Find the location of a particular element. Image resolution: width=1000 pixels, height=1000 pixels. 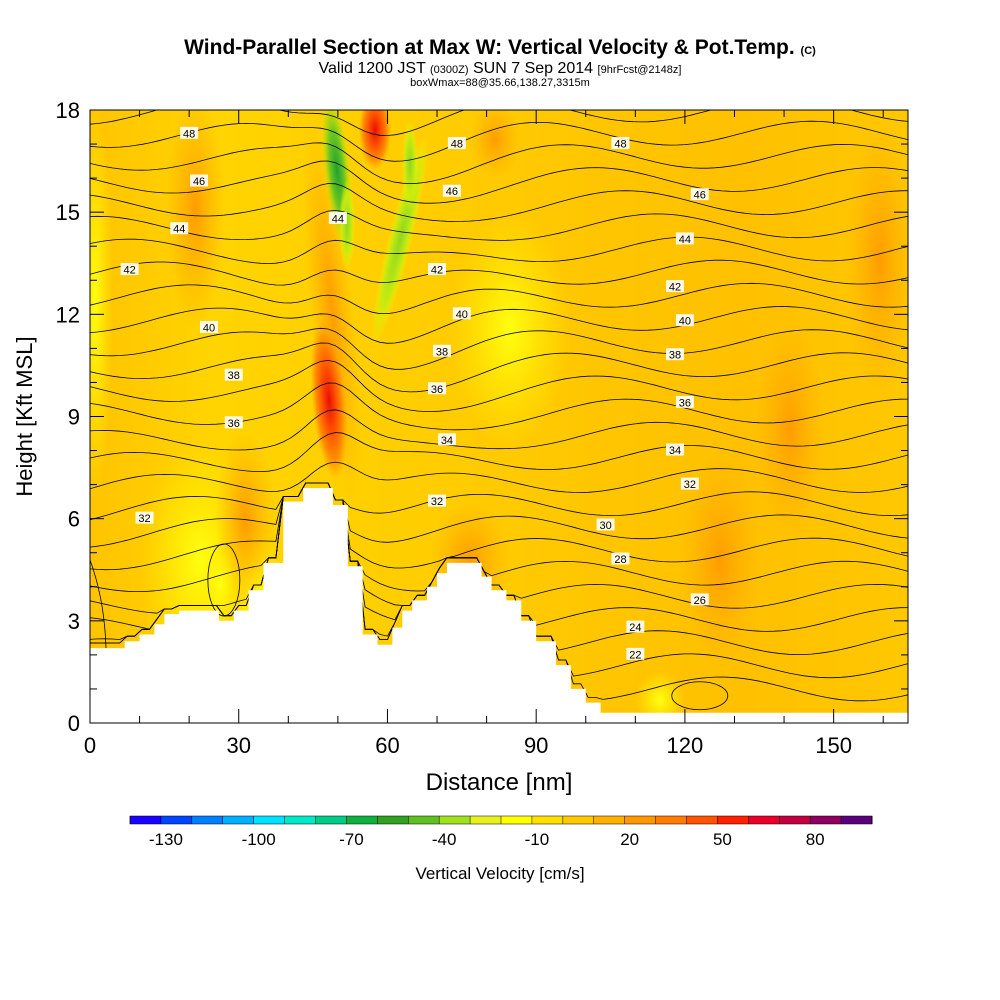

x-tick-label: 120 is located at coordinates (685, 745).